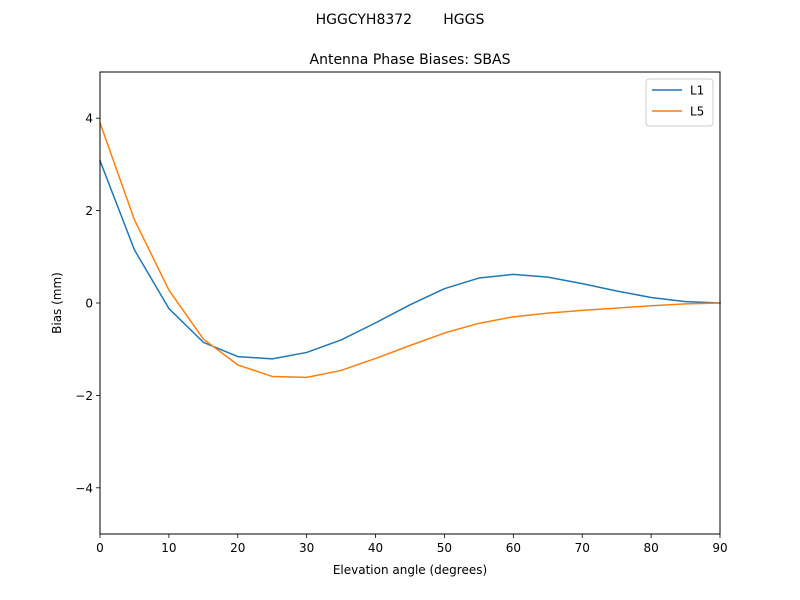  Describe the element at coordinates (100, 548) in the screenshot. I see `x-tick-label: 0` at that location.